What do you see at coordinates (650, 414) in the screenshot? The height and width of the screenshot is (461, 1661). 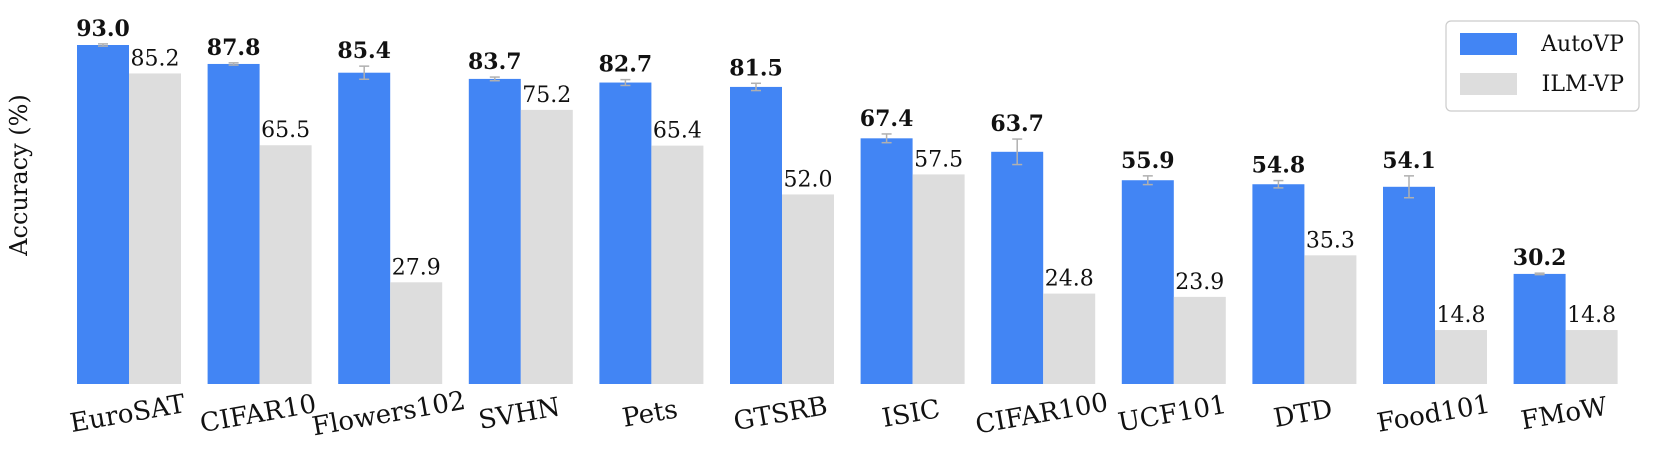 I see `x-tick-label-pets: Pets` at bounding box center [650, 414].